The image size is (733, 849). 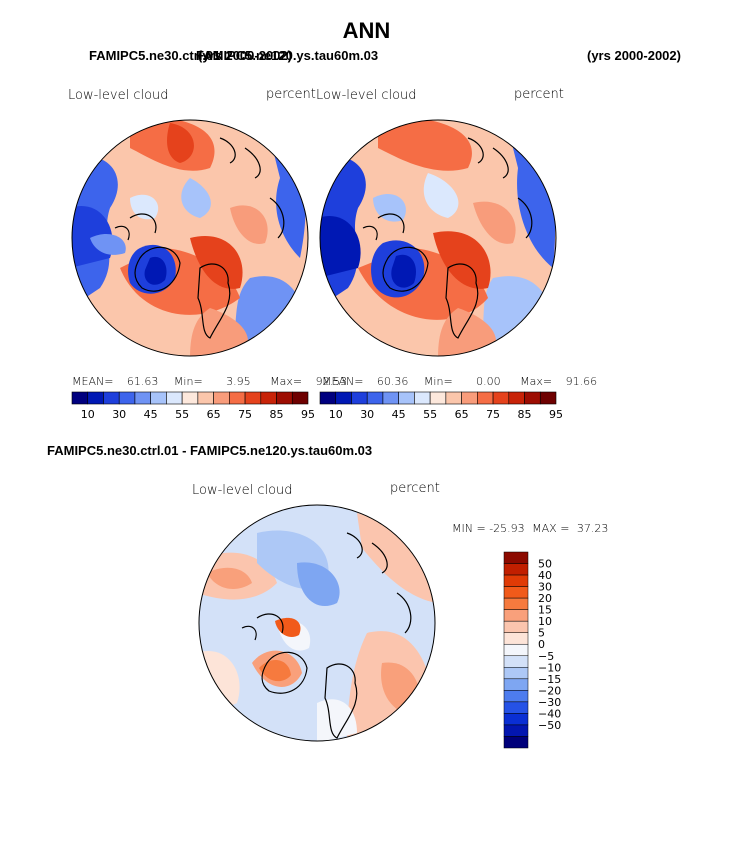 What do you see at coordinates (245, 55) in the screenshot?
I see `left-case-years: (yrs 2000-2002)` at bounding box center [245, 55].